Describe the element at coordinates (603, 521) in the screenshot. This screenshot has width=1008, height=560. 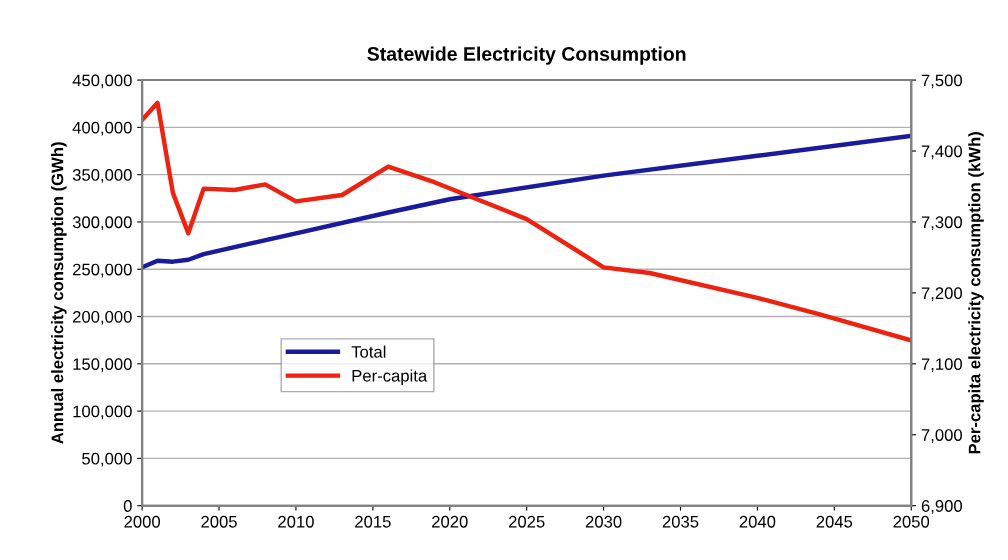
I see `x-tick-label: 2030` at that location.